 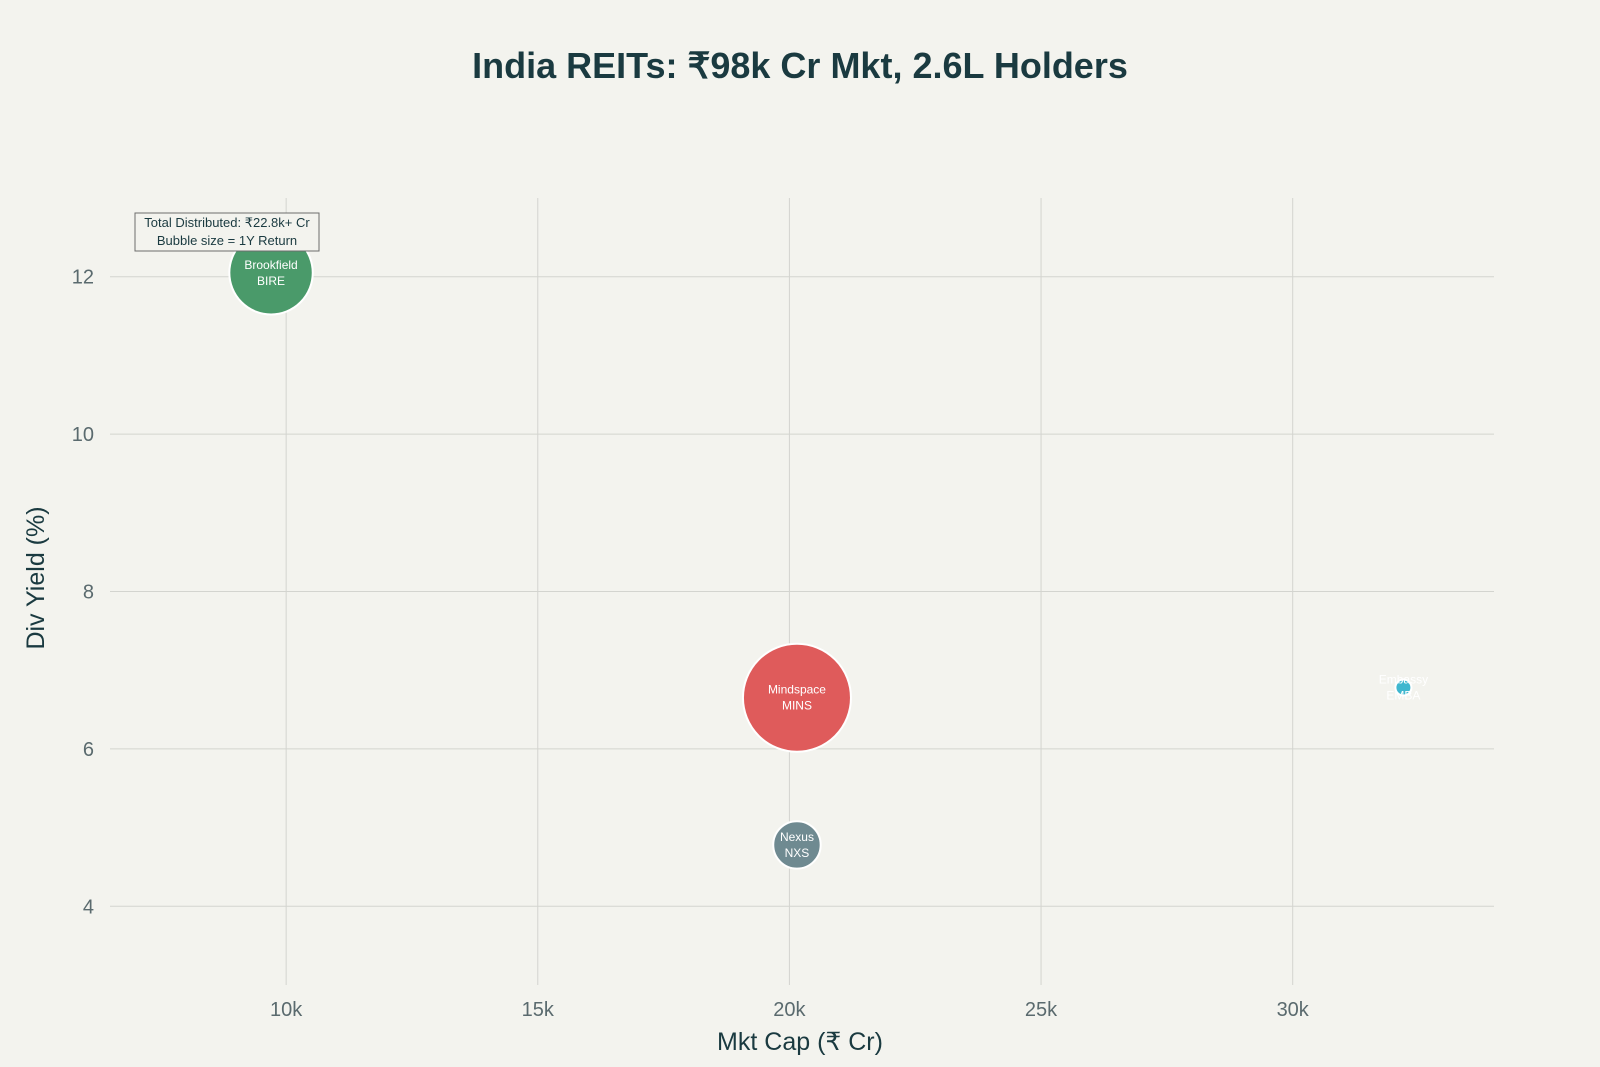 I want to click on annotation-box, so click(x=227, y=232).